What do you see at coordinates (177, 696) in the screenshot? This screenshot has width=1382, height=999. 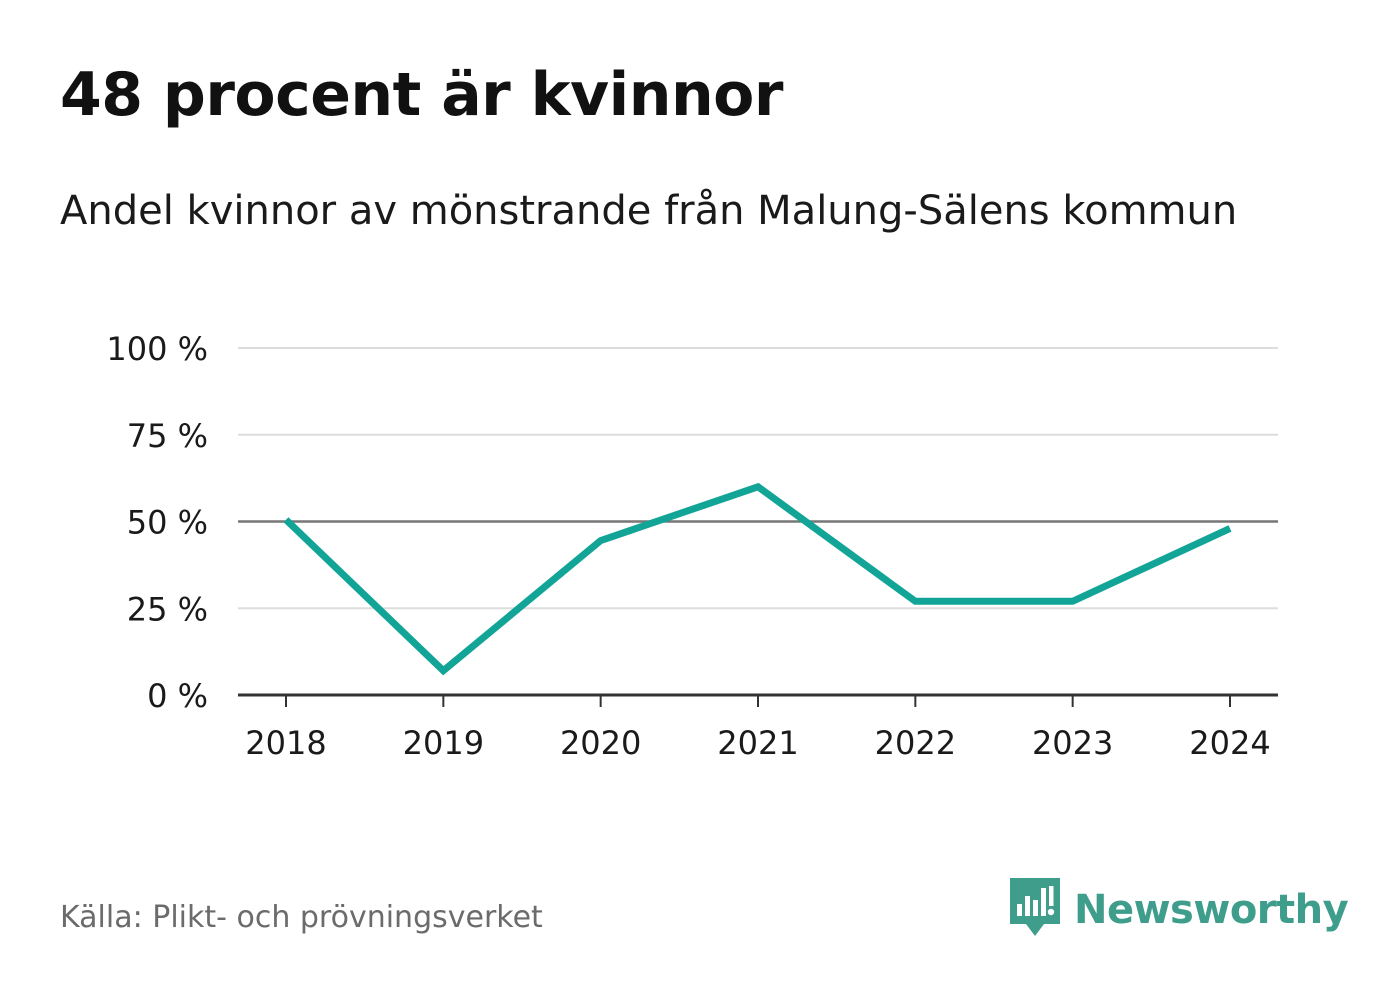 I see `y-tick-label: 0 %` at bounding box center [177, 696].